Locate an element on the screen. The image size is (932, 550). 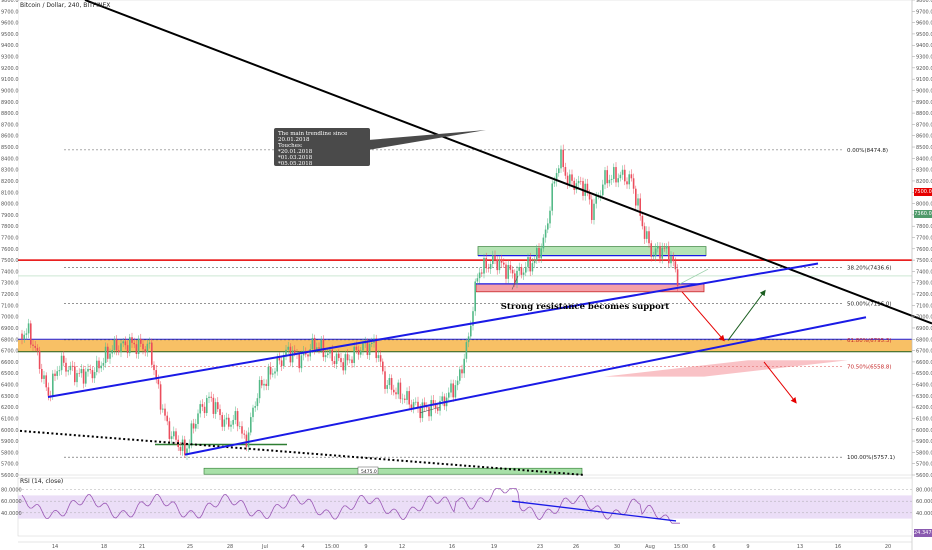
chart-title: Bitcoin / Dollar, 240, BITFINEX is located at coordinates (65, 5).